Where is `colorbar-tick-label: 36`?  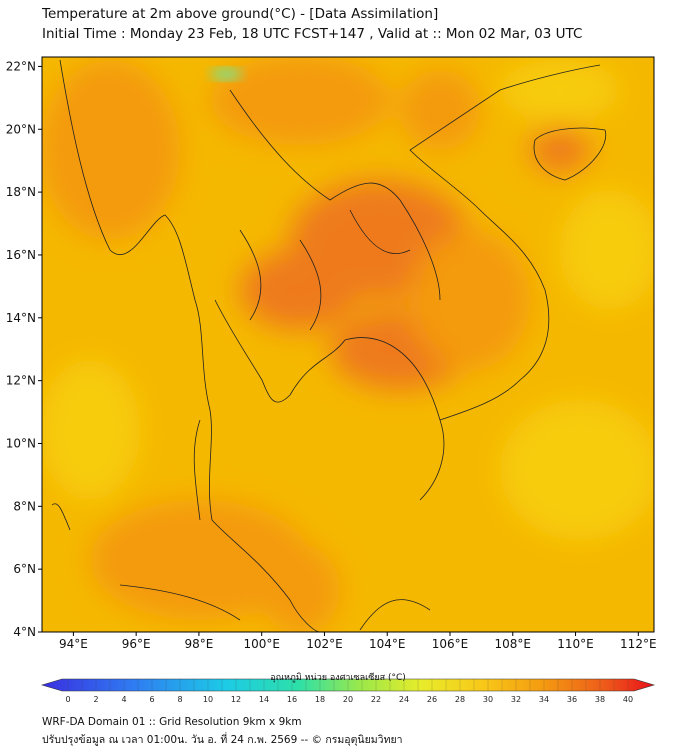 colorbar-tick-label: 36 is located at coordinates (572, 699).